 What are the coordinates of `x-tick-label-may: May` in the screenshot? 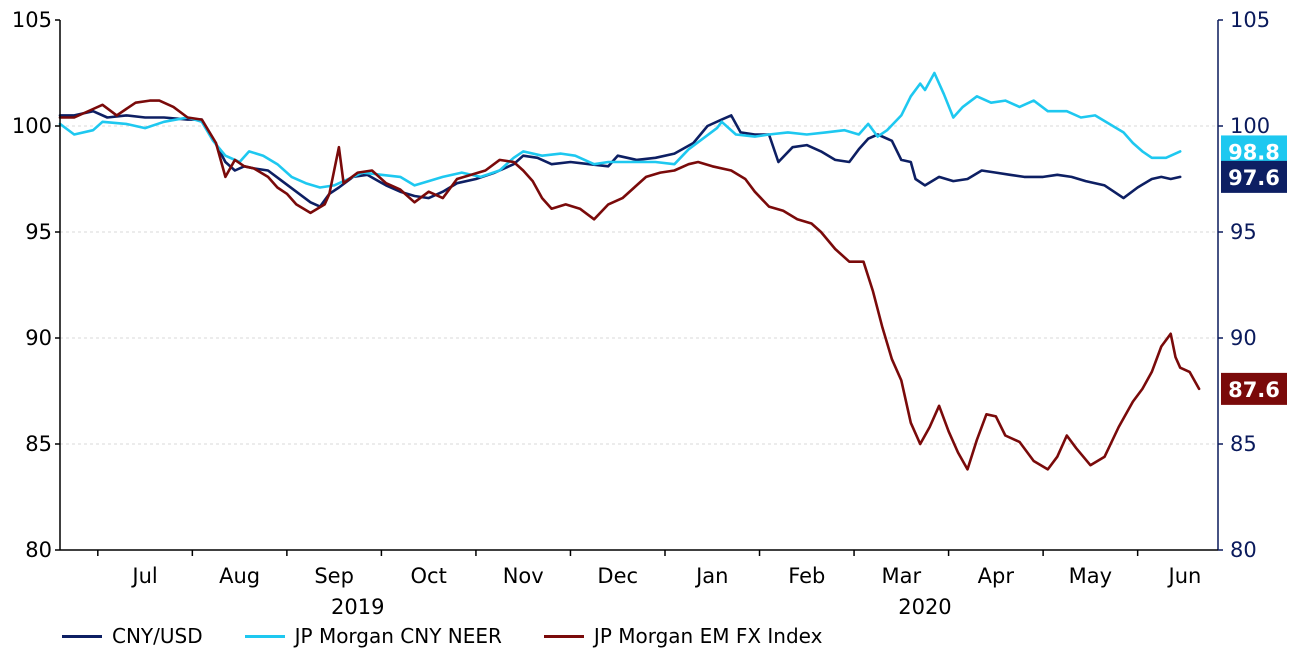 It's located at (1090, 576).